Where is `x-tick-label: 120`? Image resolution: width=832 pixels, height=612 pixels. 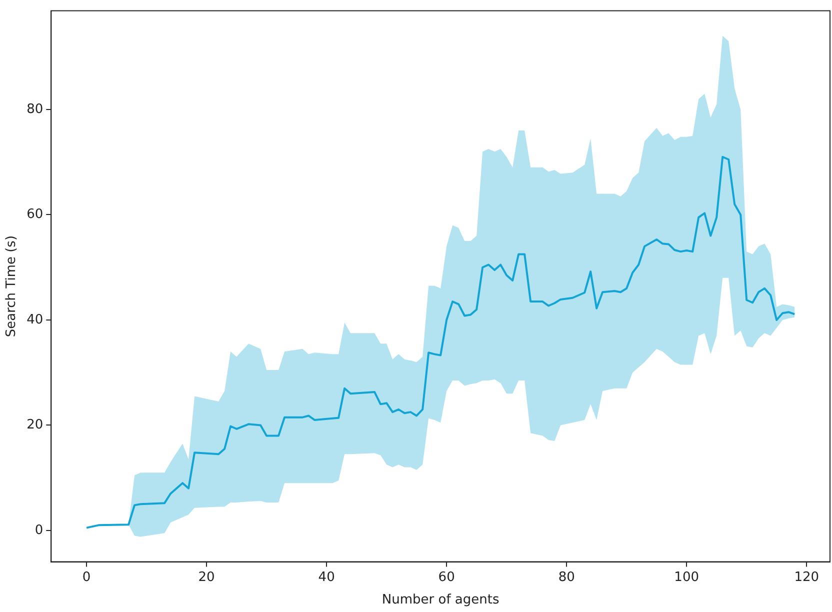 x-tick-label: 120 is located at coordinates (807, 577).